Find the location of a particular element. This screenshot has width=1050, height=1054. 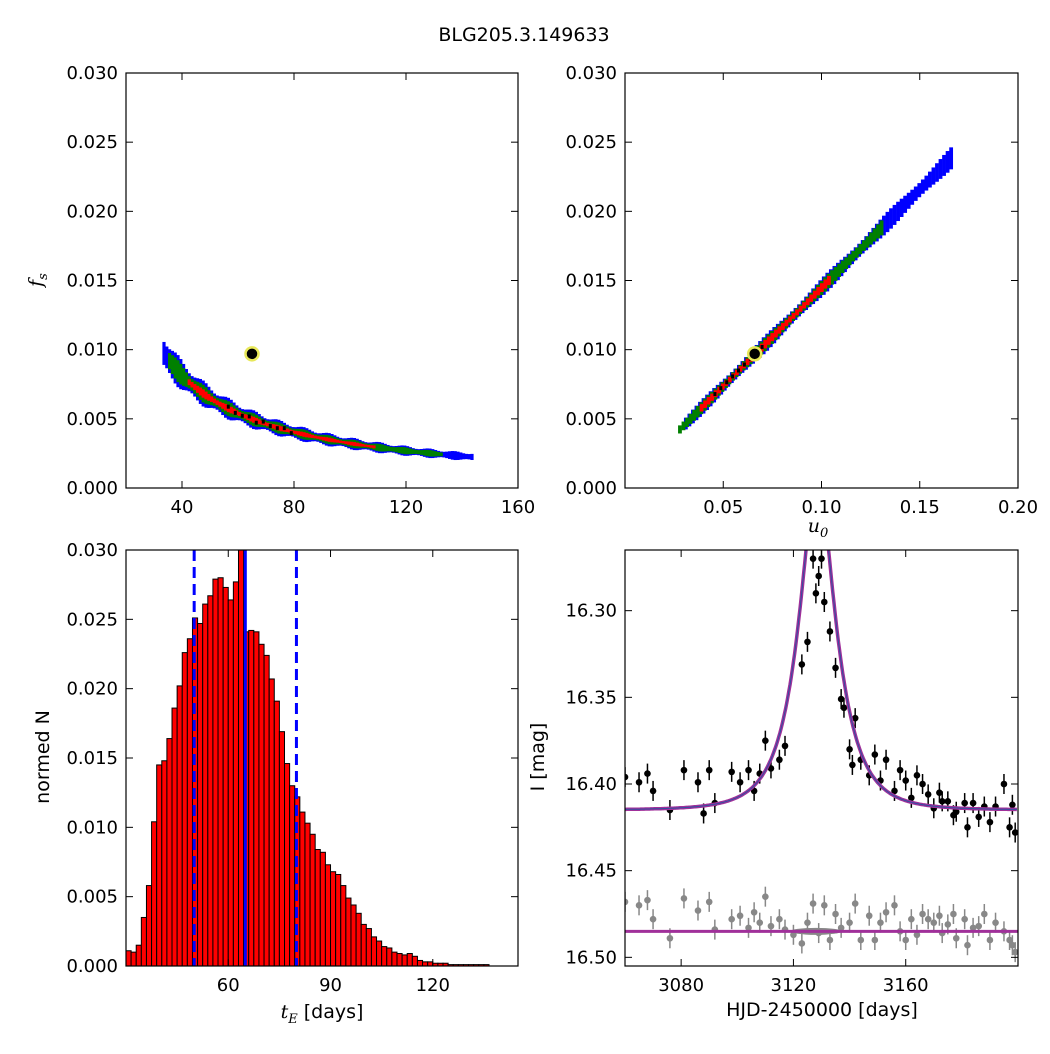

y-tick-label: 16.40 is located at coordinates (591, 784).